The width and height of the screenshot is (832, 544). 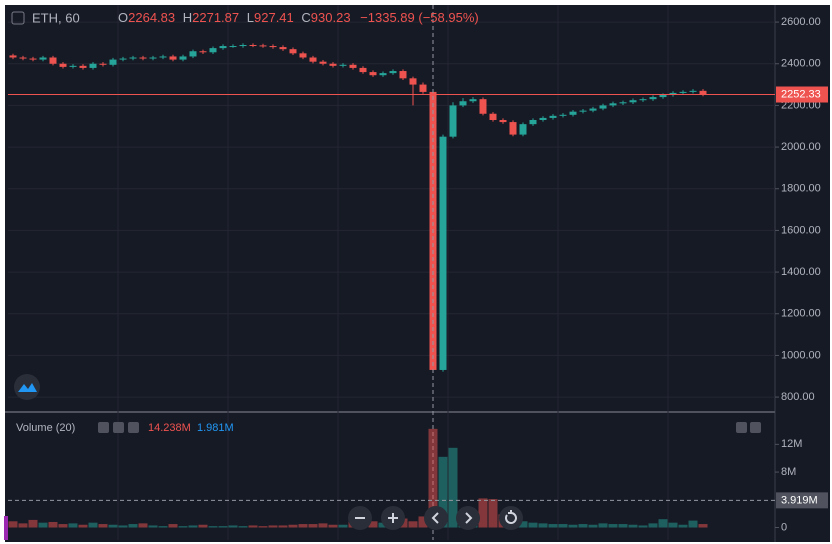 I want to click on logo, so click(x=27, y=387).